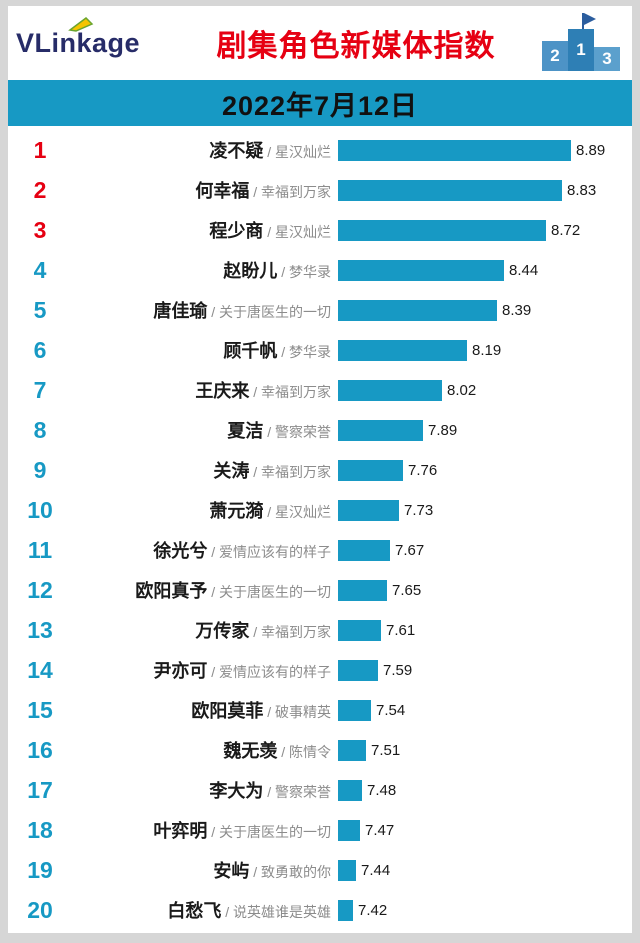 Image resolution: width=640 pixels, height=943 pixels. I want to click on name-block: 欧阳莫菲 / 破事精英, so click(205, 710).